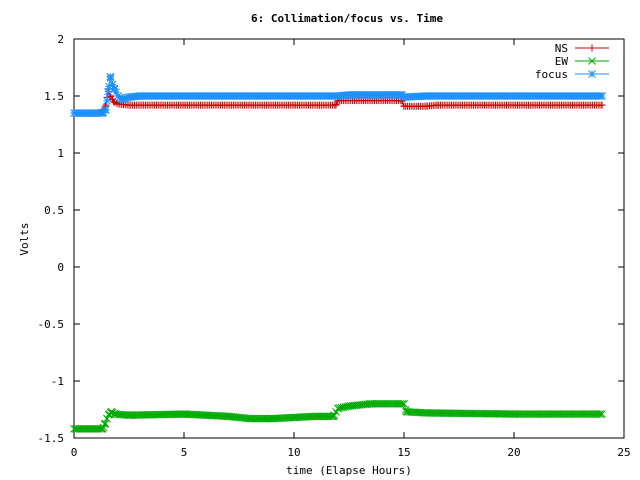 Image resolution: width=640 pixels, height=480 pixels. I want to click on x-tick-label: 5, so click(184, 452).